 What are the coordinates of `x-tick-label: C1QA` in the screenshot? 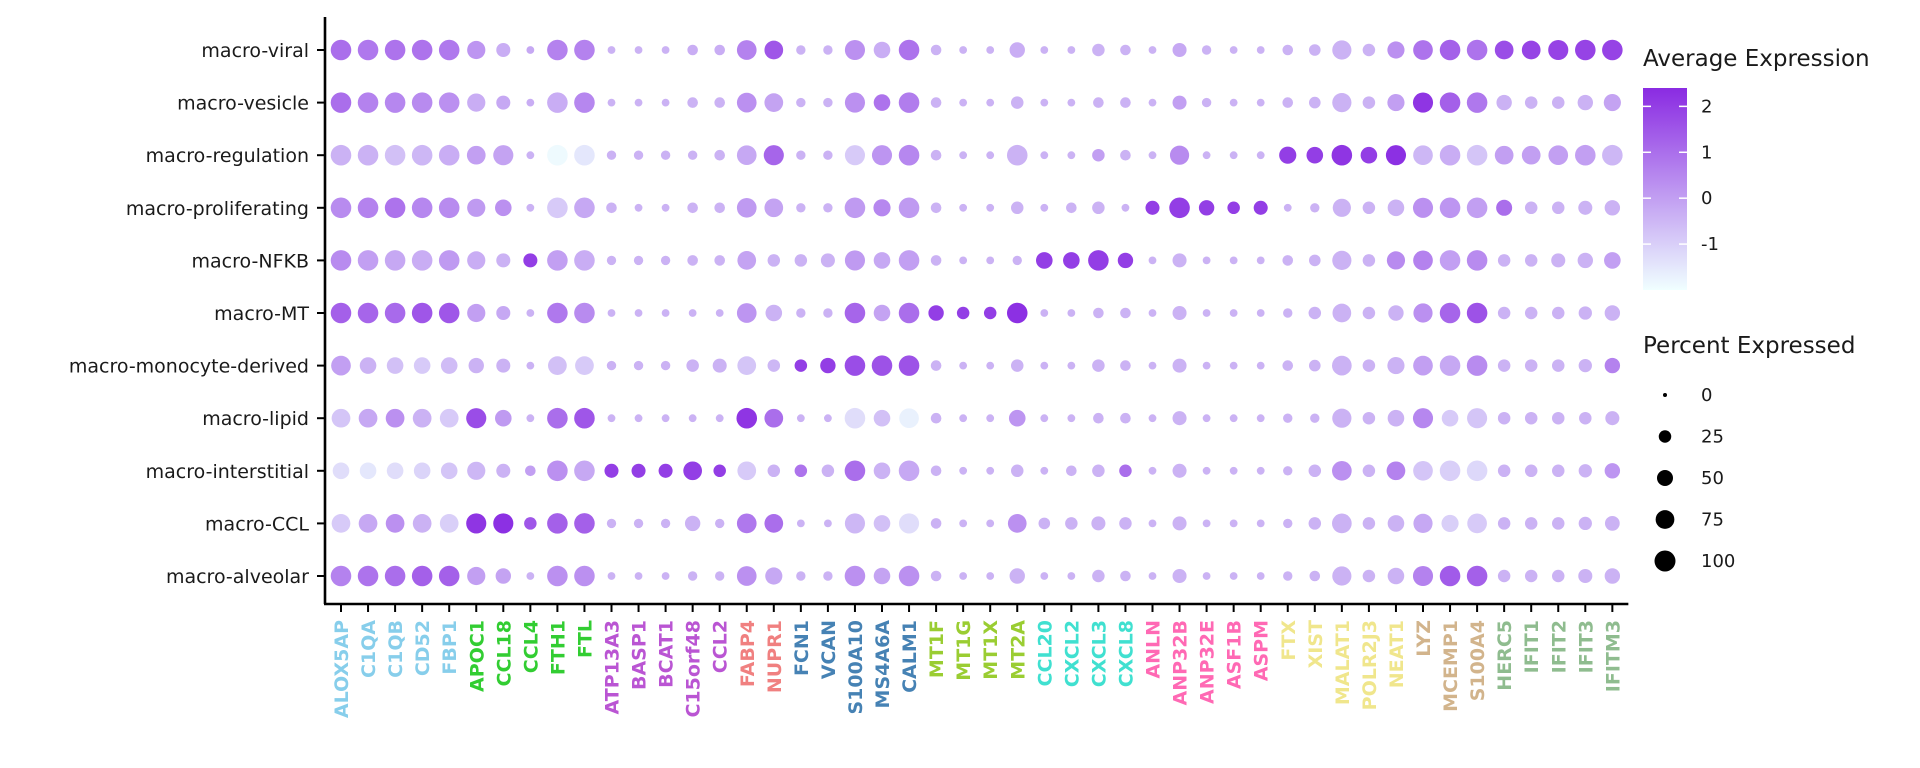 It's located at (369, 649).